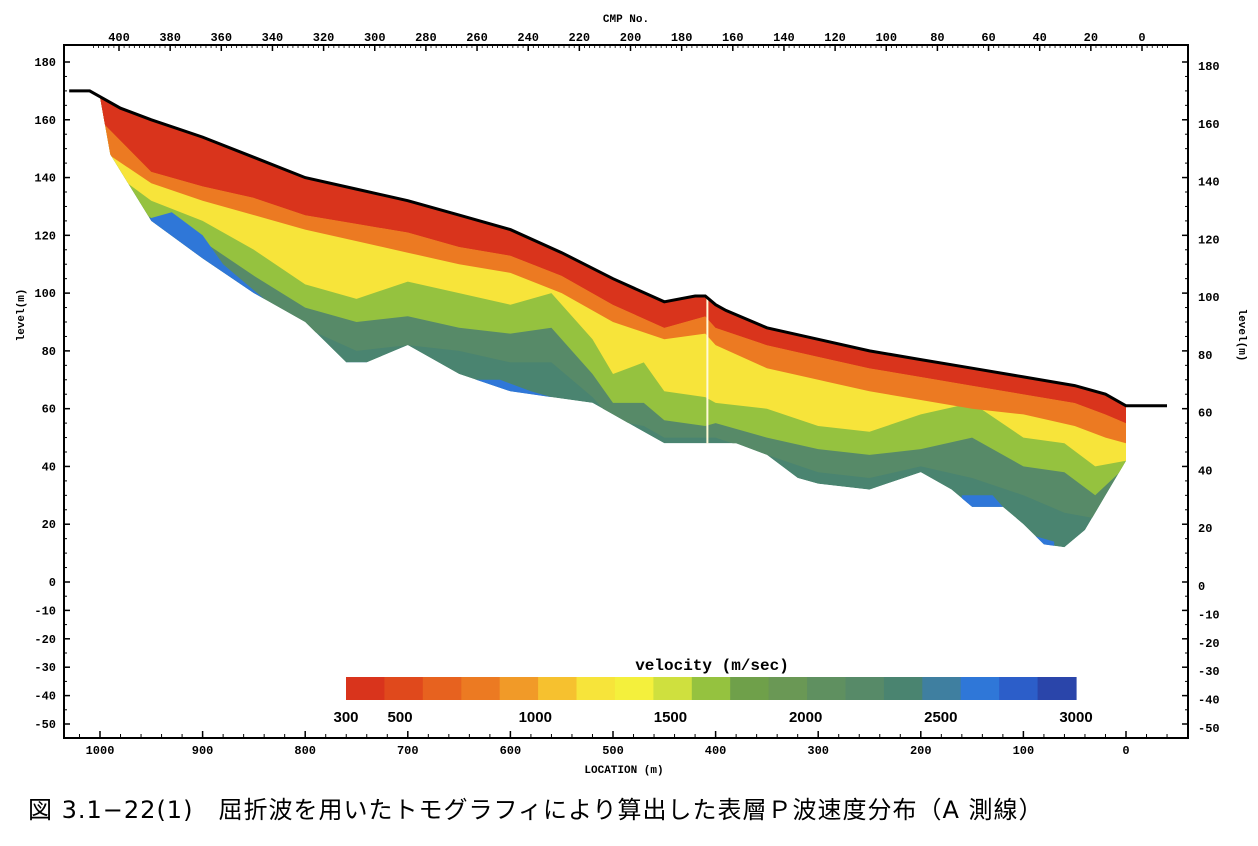 The width and height of the screenshot is (1258, 846). Describe the element at coordinates (1205, 414) in the screenshot. I see `y-tick-label-right: 60` at that location.